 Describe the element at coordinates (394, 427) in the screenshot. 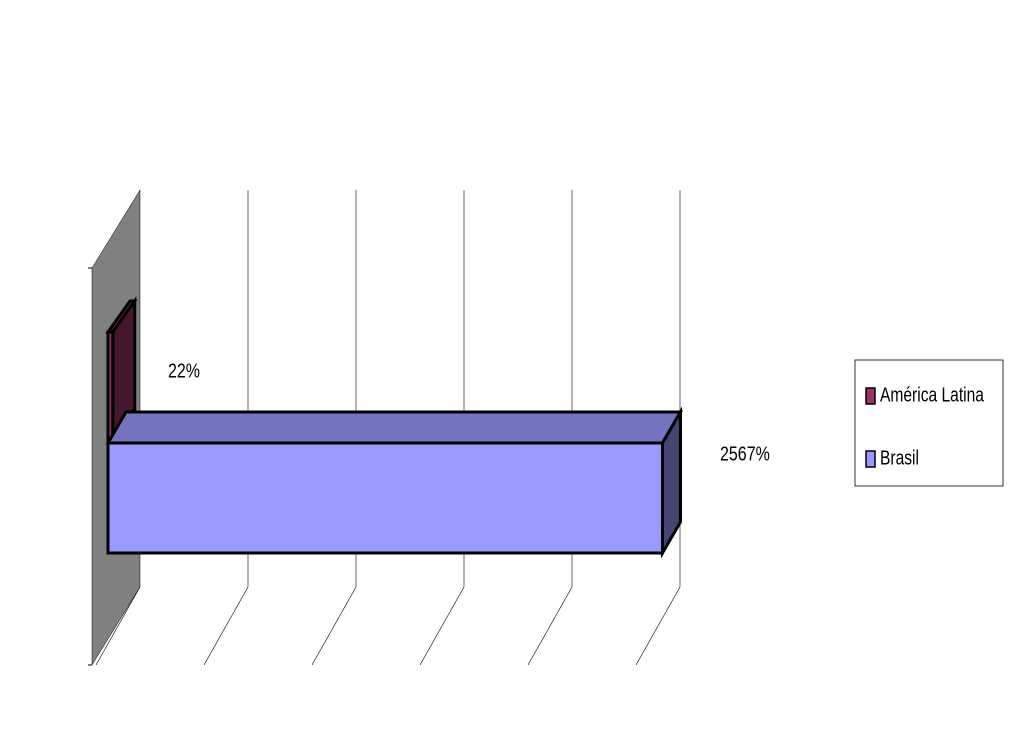

I see `bar-top` at that location.